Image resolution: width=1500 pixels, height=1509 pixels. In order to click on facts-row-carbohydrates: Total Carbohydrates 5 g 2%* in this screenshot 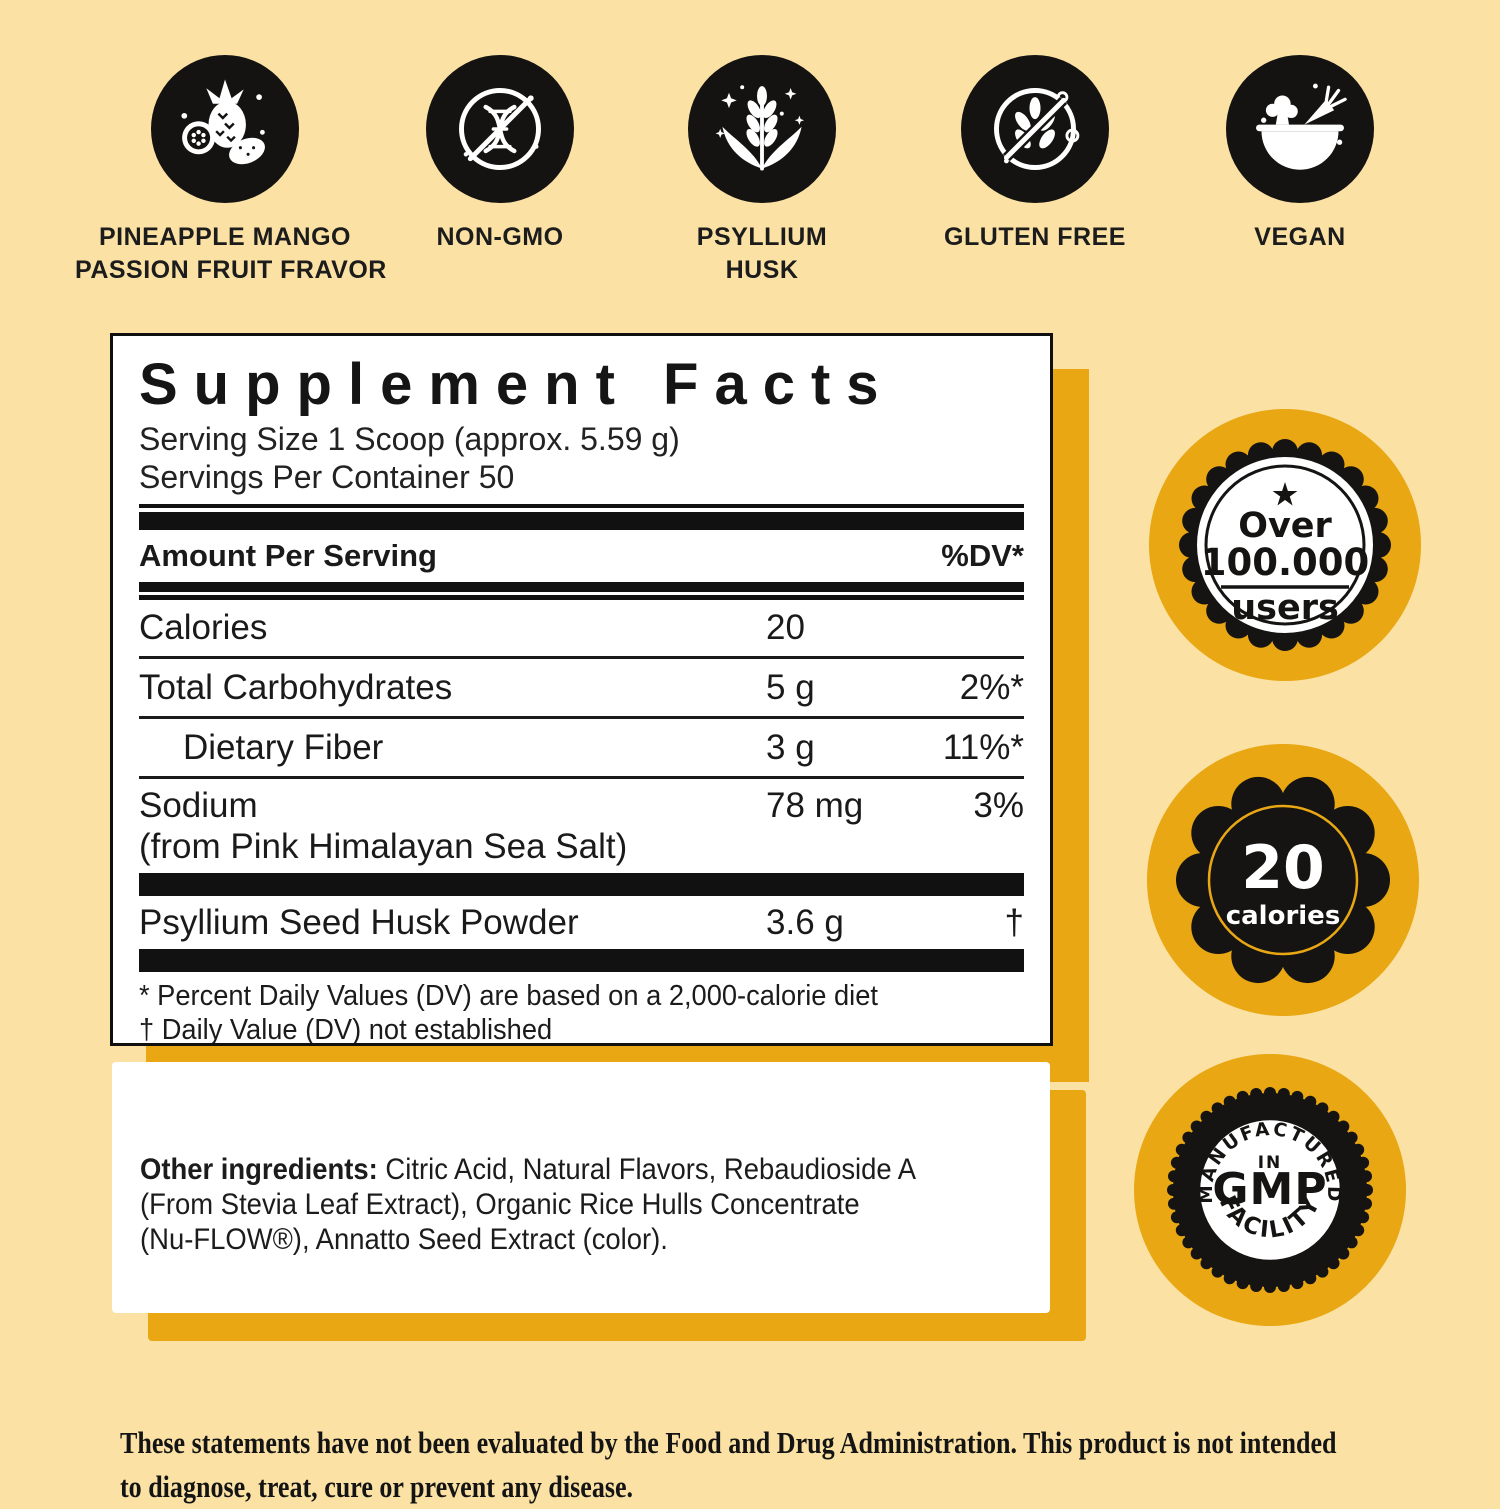, I will do `click(581, 686)`.